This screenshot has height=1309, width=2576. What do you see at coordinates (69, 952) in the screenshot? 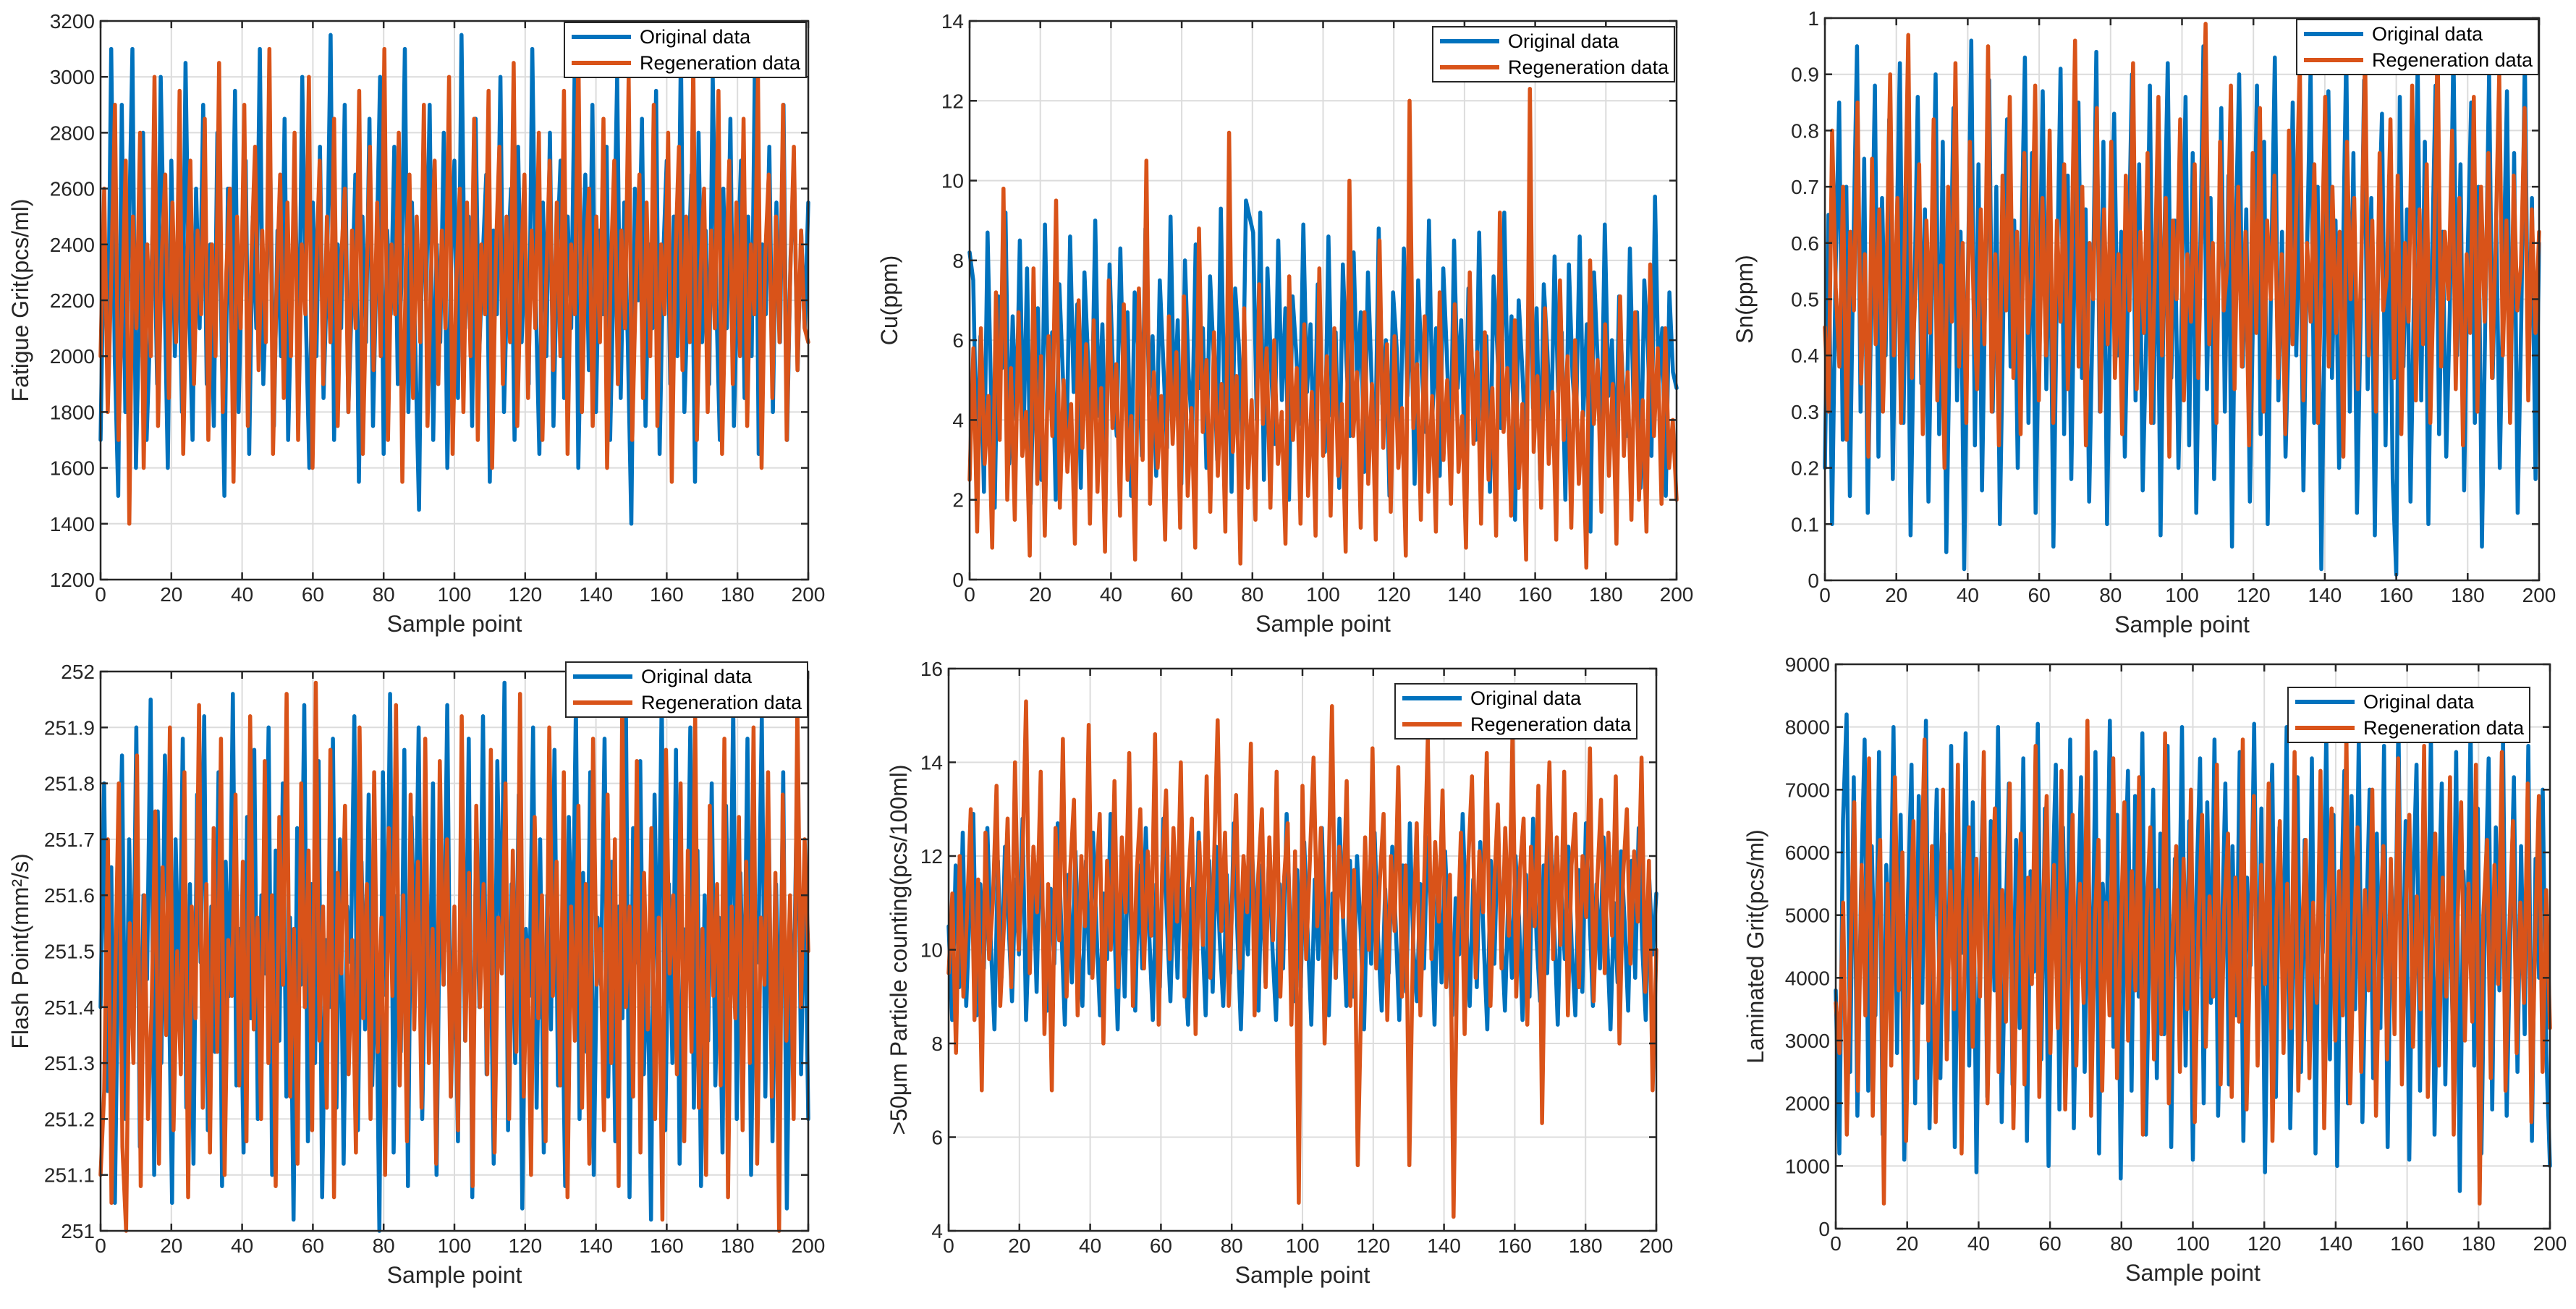
I see `y-tick-label: 251.5` at bounding box center [69, 952].